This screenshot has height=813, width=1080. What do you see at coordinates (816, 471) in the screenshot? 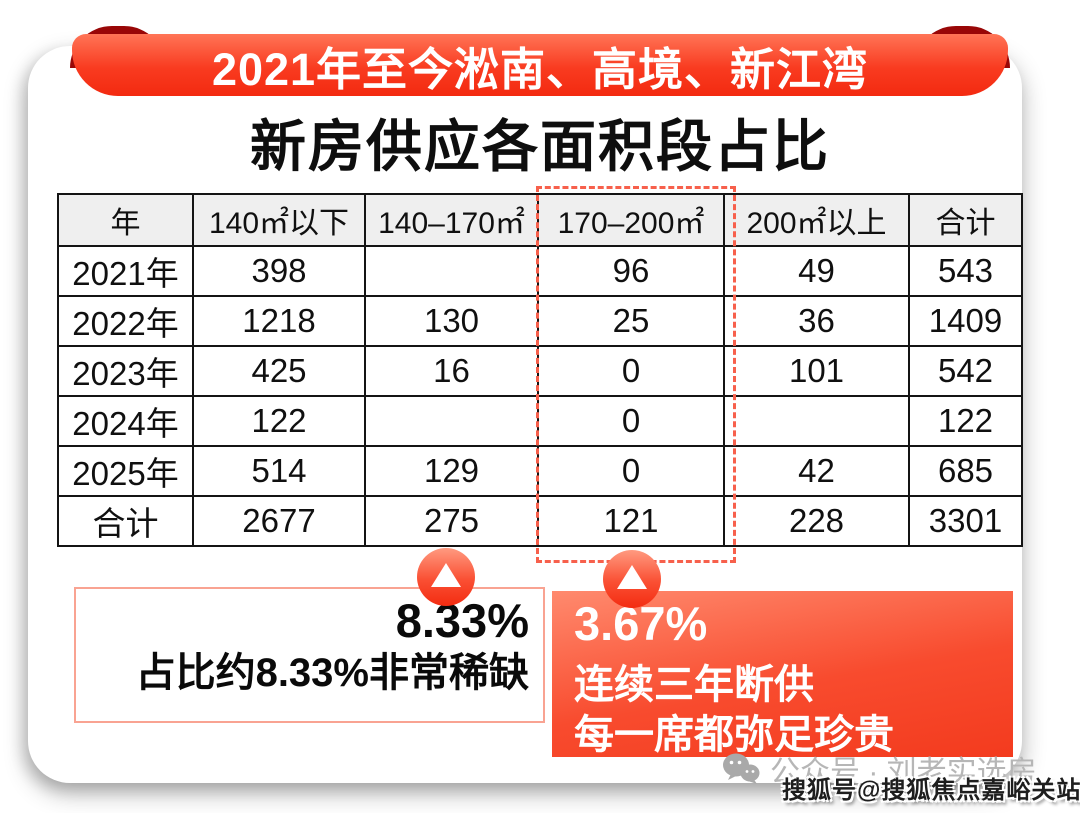
I see `cell-value: 42` at bounding box center [816, 471].